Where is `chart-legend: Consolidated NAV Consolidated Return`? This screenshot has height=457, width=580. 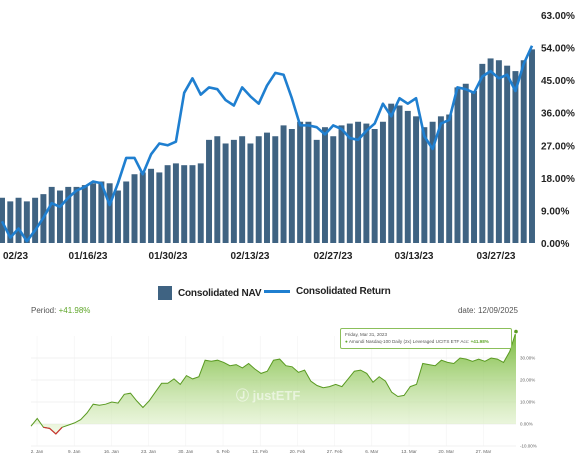
chart-legend: Consolidated NAV Consolidated Return is located at coordinates (290, 293).